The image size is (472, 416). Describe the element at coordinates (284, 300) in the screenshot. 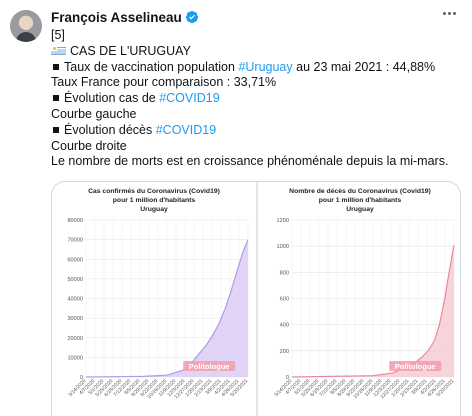

I see `y-tick-label: 600` at that location.